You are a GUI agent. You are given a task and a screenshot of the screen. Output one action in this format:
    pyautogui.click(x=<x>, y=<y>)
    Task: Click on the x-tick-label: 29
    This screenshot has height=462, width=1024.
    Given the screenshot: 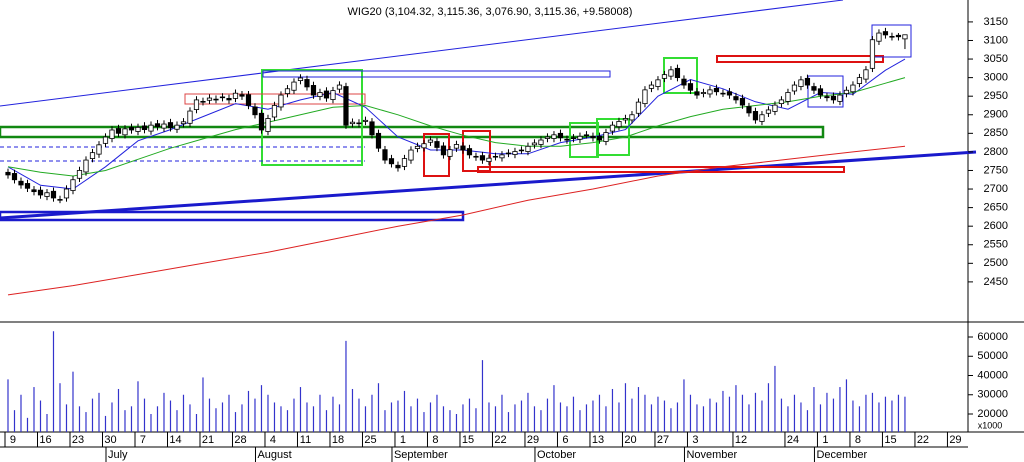 What is the action you would take?
    pyautogui.click(x=533, y=440)
    